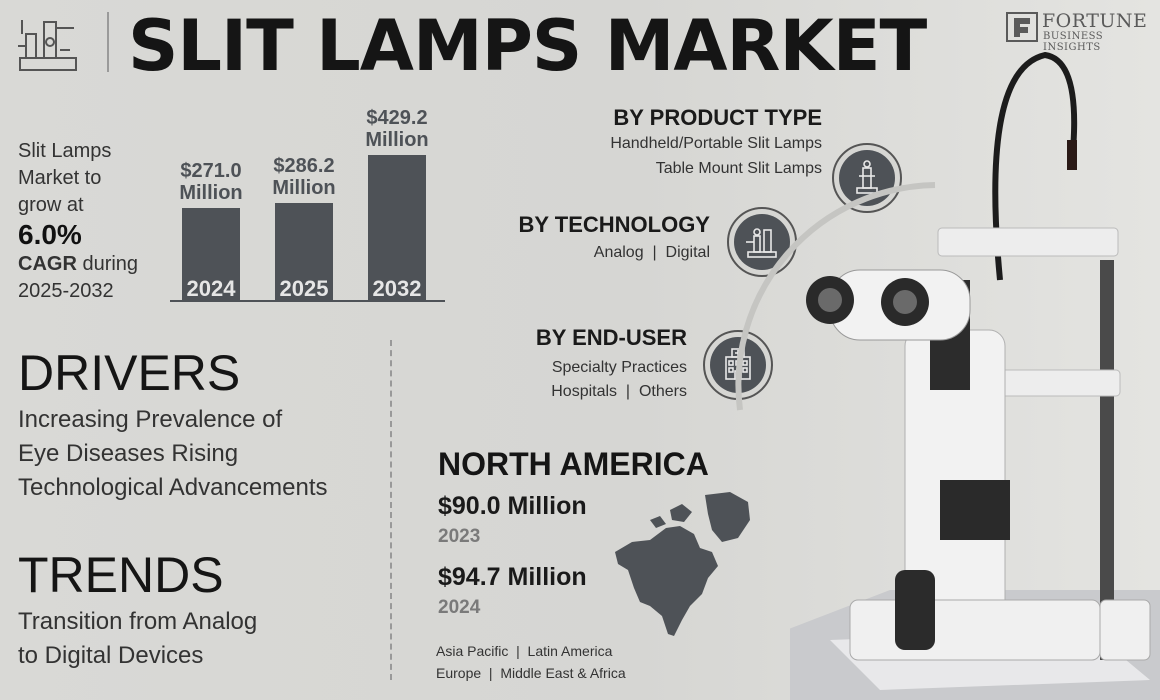 This screenshot has height=700, width=1160. Describe the element at coordinates (108, 42) in the screenshot. I see `header-separator` at that location.